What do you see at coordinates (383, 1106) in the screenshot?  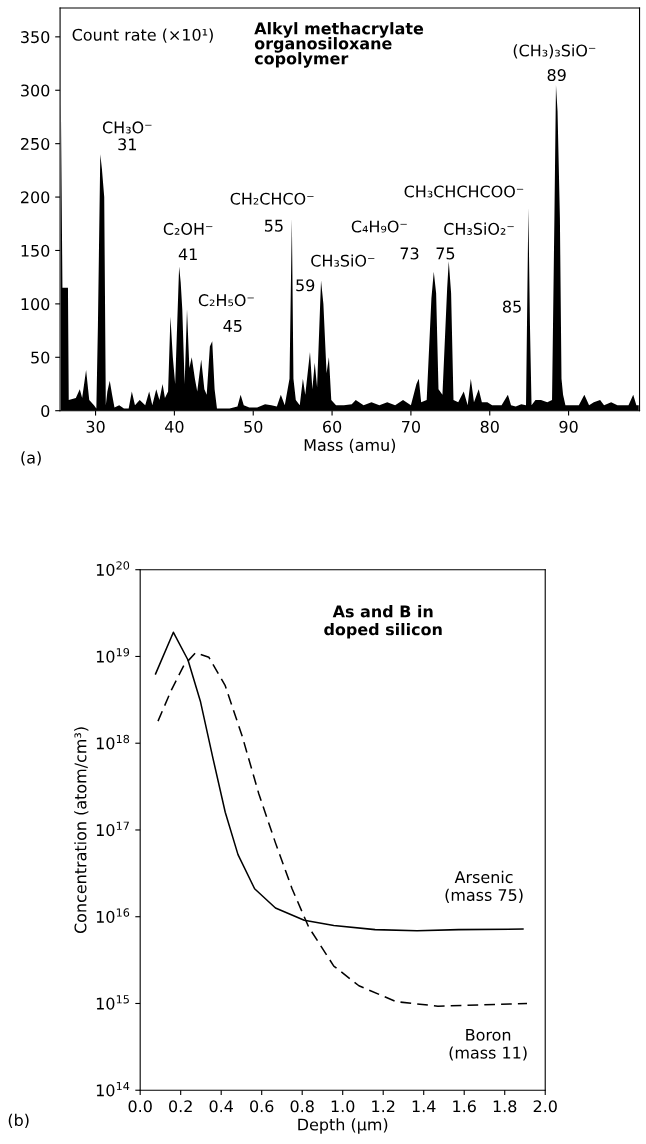 I see `x-tick-label: 1.2` at bounding box center [383, 1106].